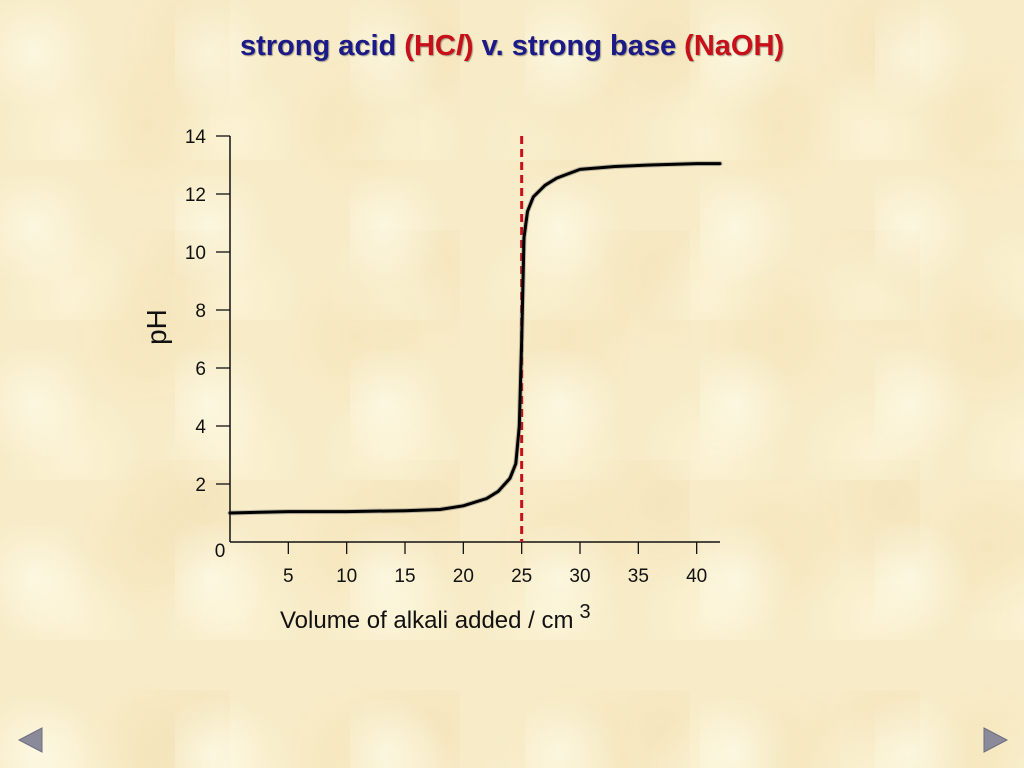  I want to click on y-tick-label: 6, so click(200, 369).